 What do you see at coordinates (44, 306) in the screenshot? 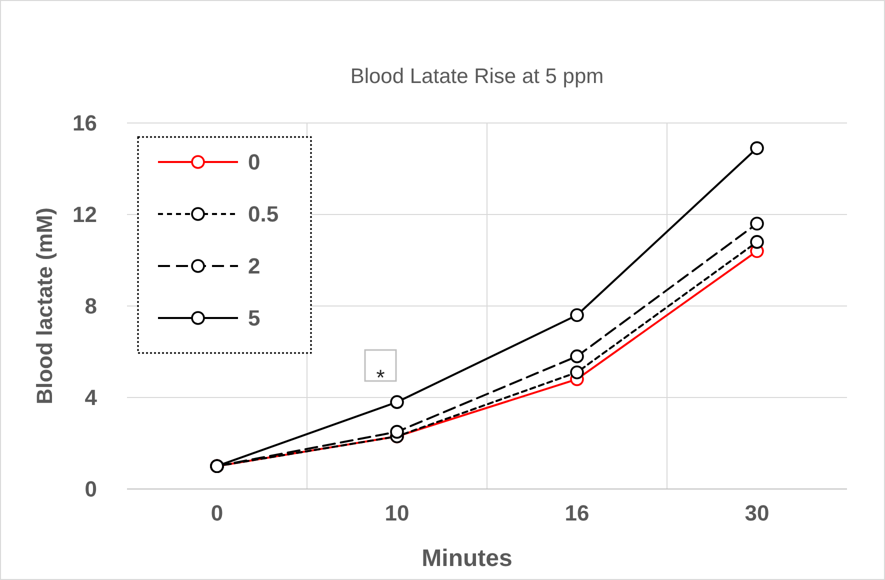
I see `y-axis-title: Blood lactate (mM)` at bounding box center [44, 306].